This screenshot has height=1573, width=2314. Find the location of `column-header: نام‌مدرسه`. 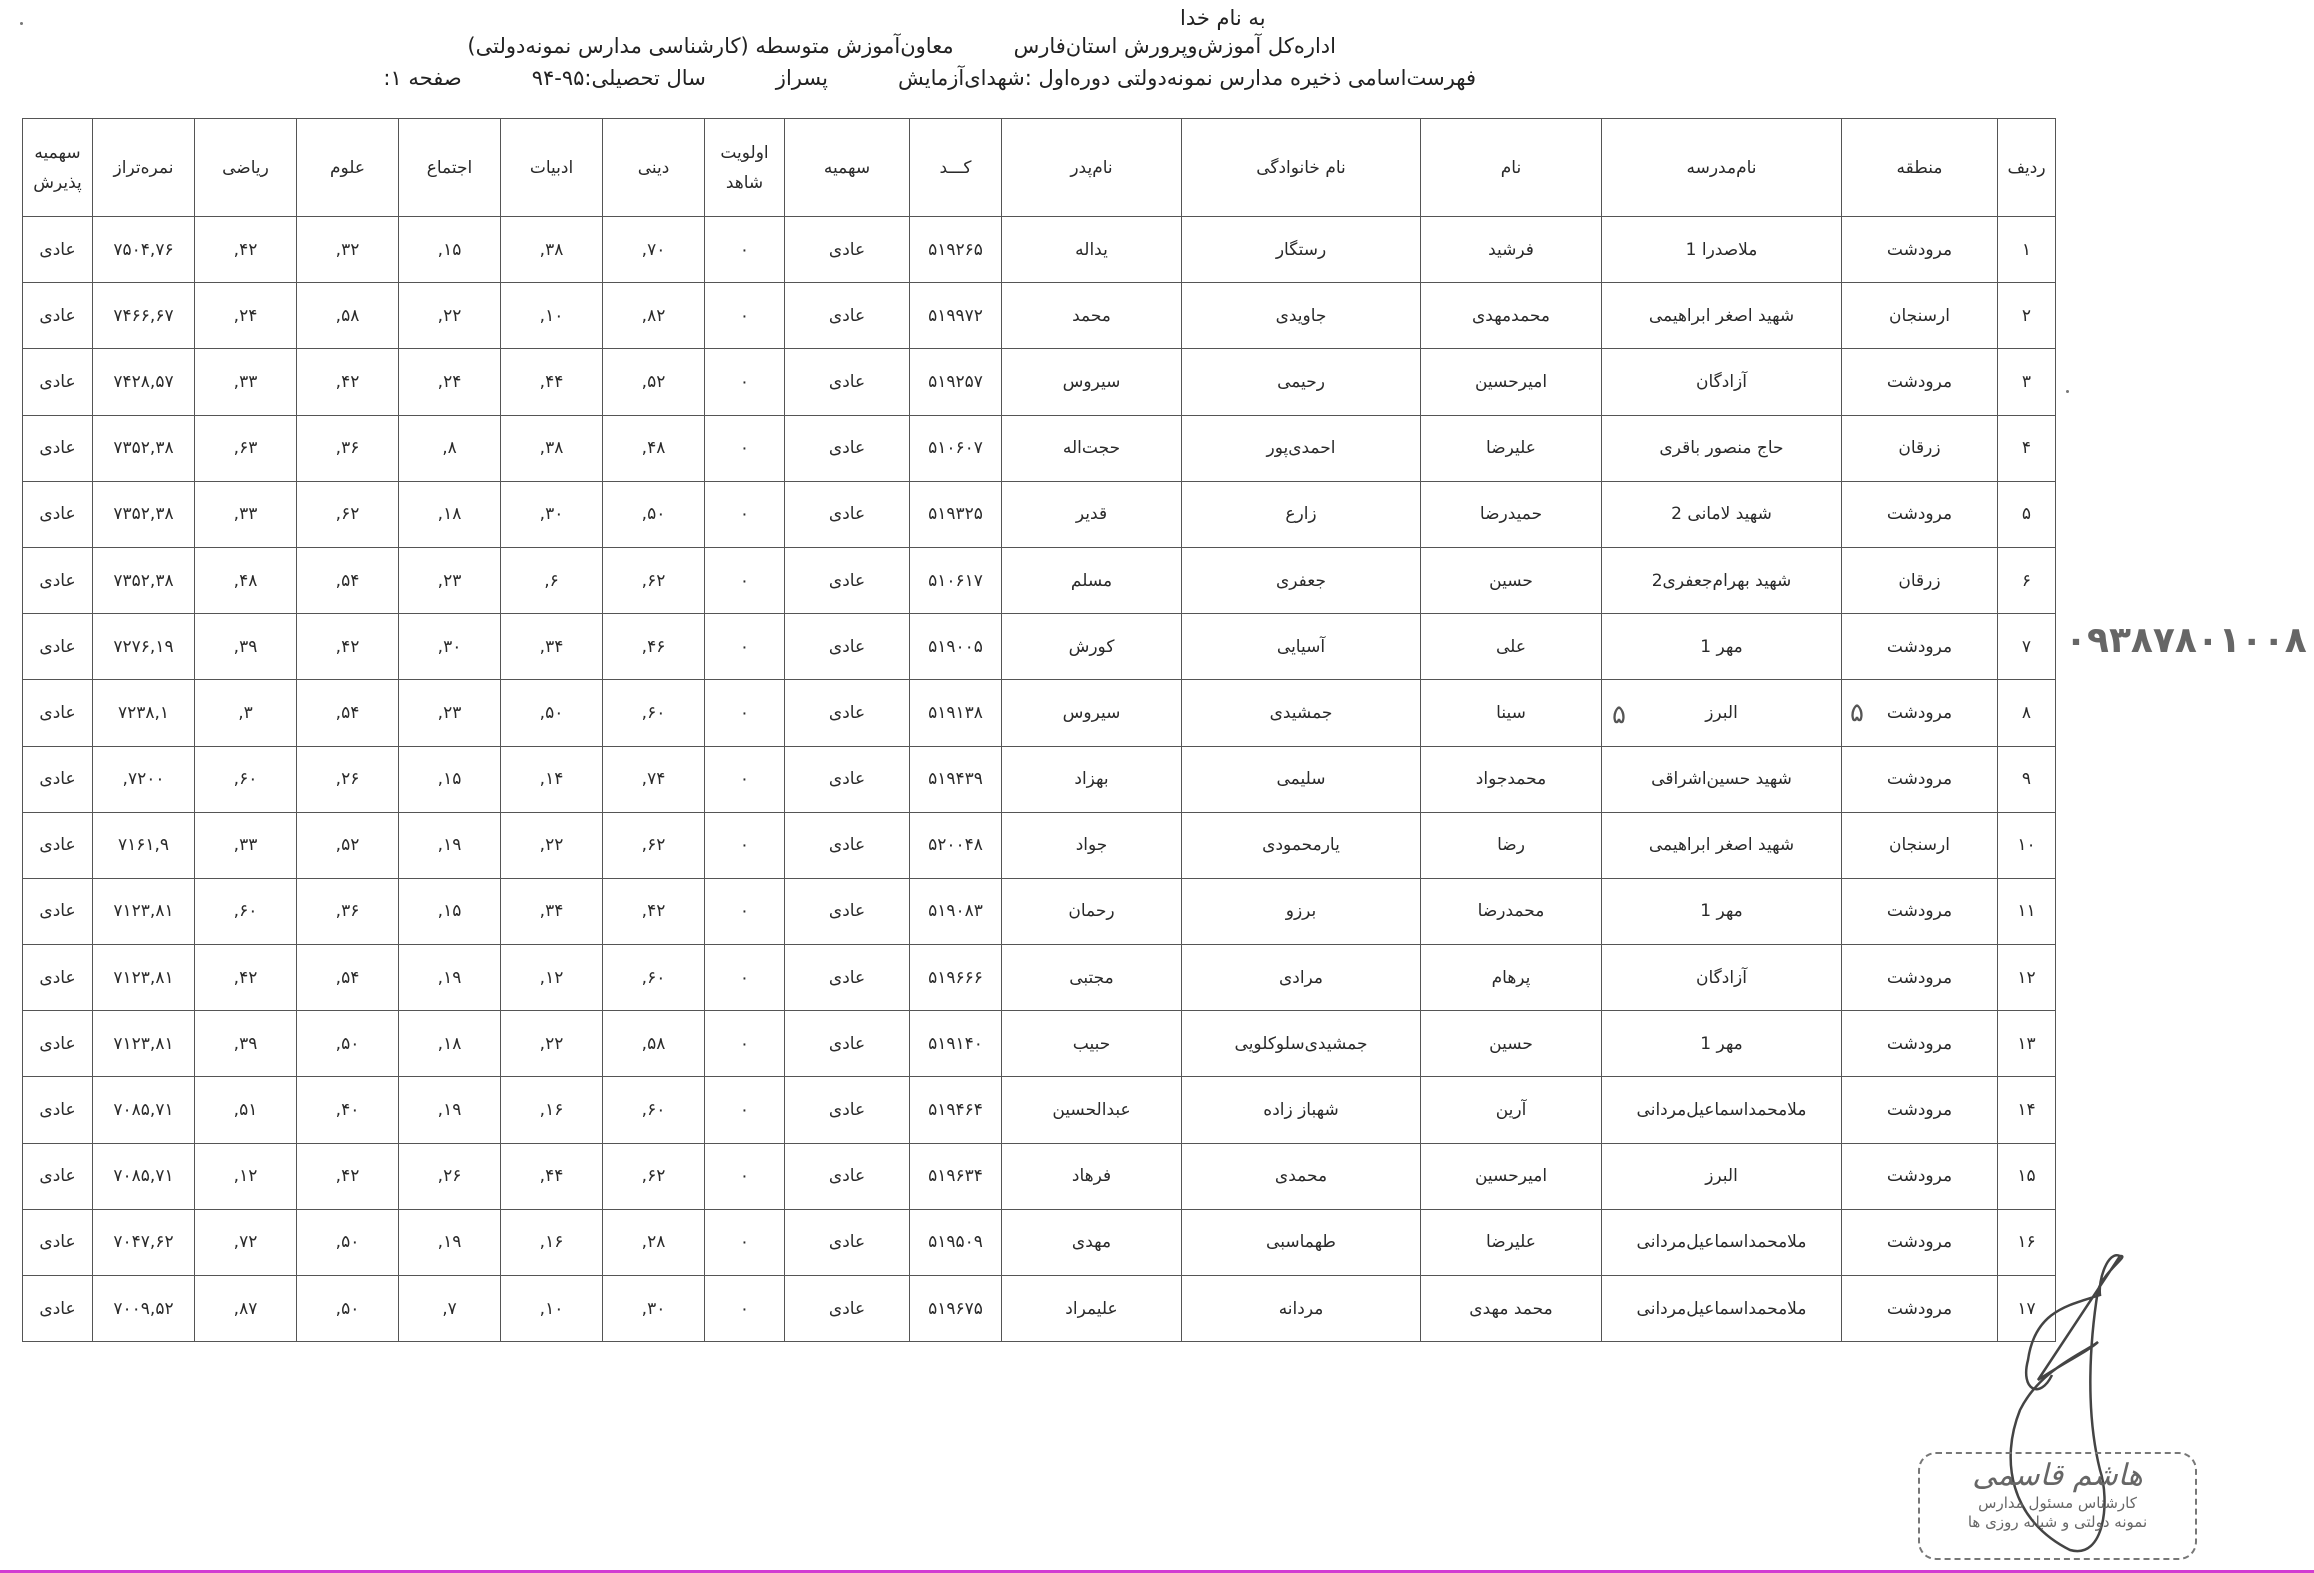

column-header: نام‌مدرسه is located at coordinates (1721, 167).